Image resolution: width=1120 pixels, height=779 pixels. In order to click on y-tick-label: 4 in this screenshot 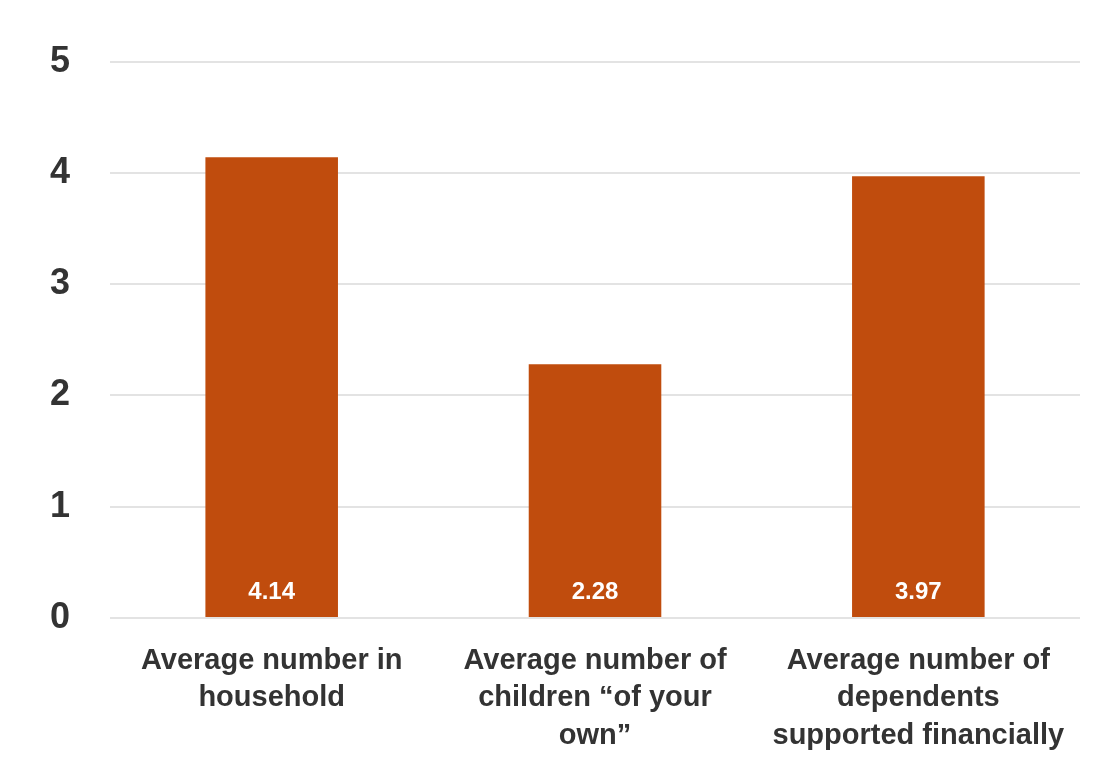, I will do `click(60, 170)`.